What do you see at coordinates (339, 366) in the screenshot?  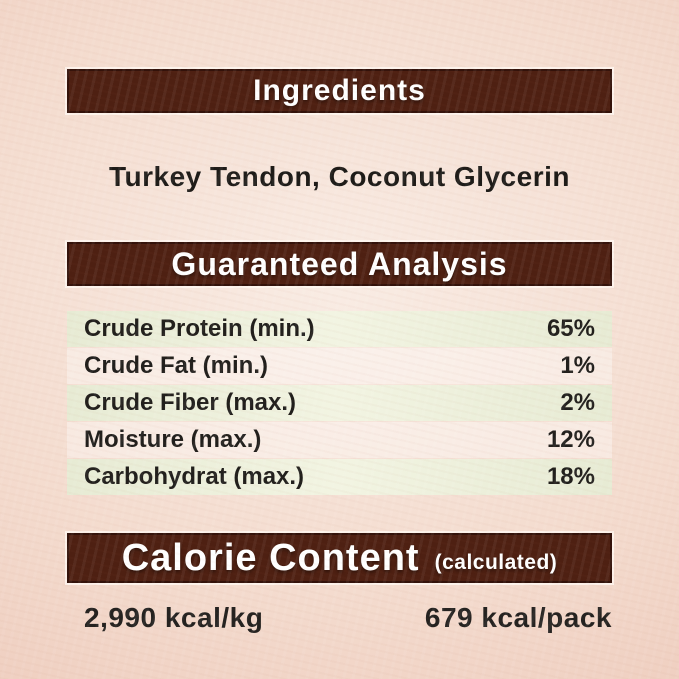 I see `table-row: Crude Fat (min.) 1%` at bounding box center [339, 366].